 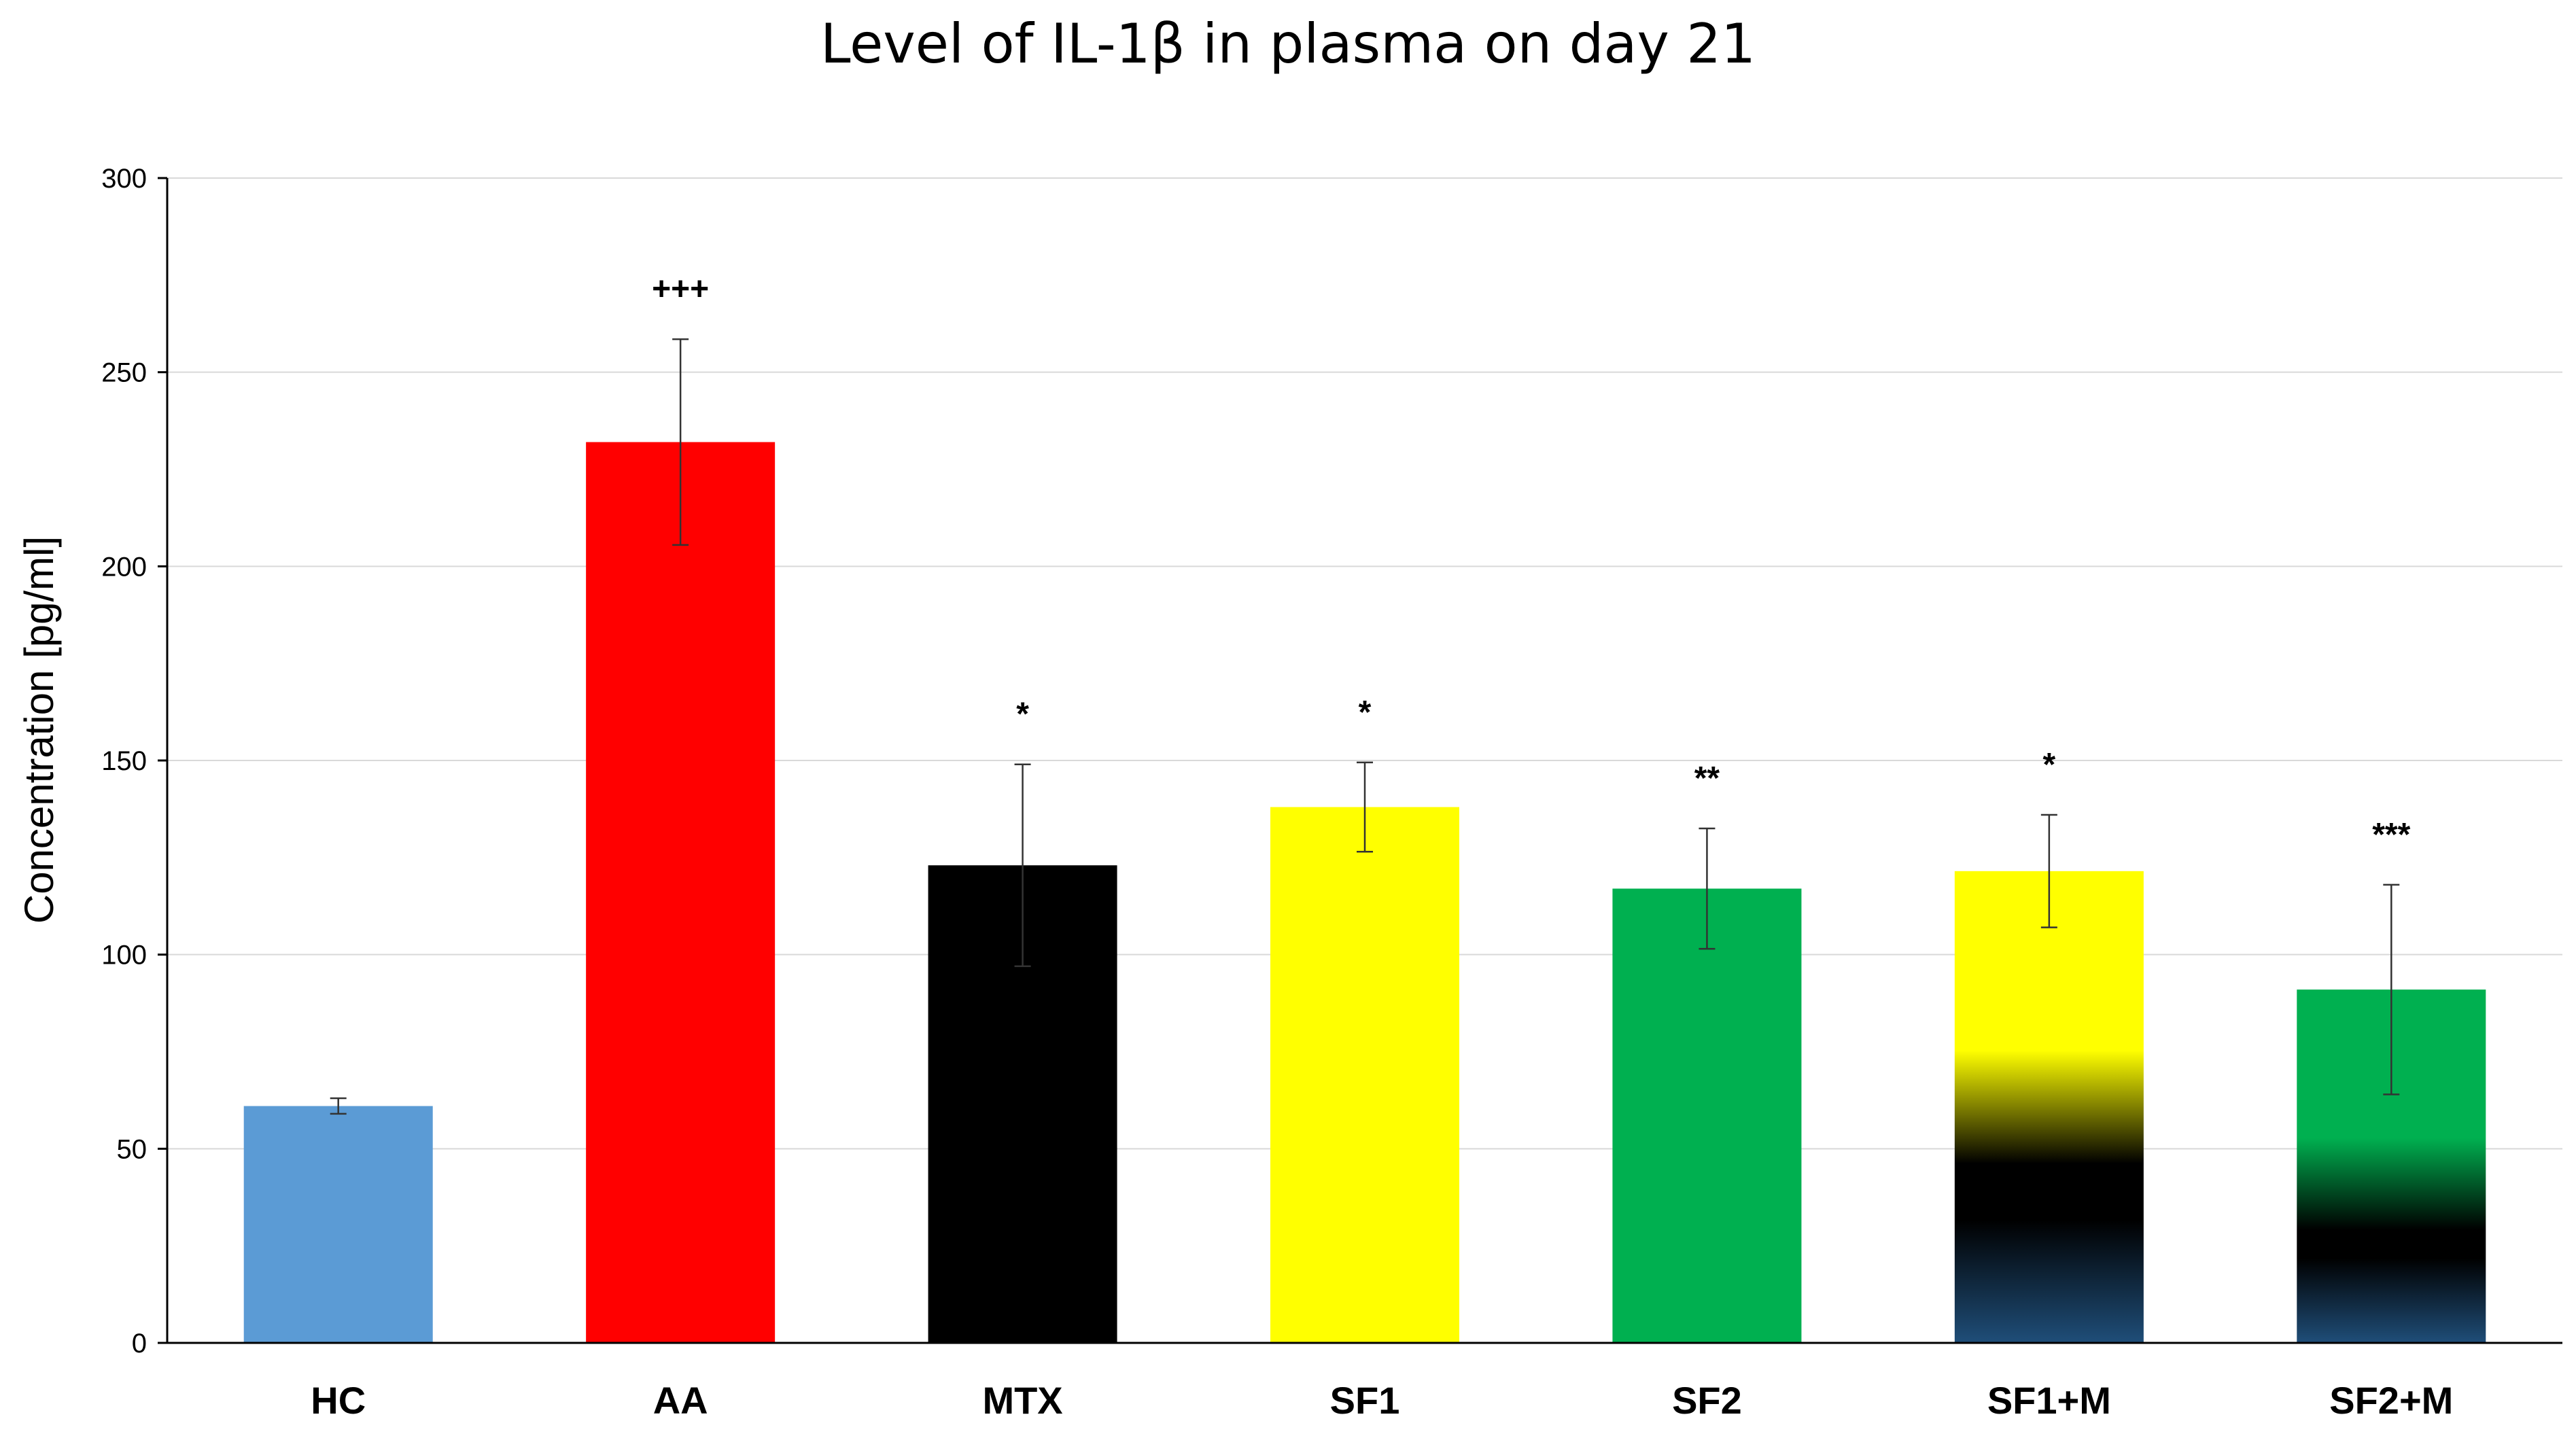 I want to click on y-tick-label-300: 300, so click(x=124, y=179).